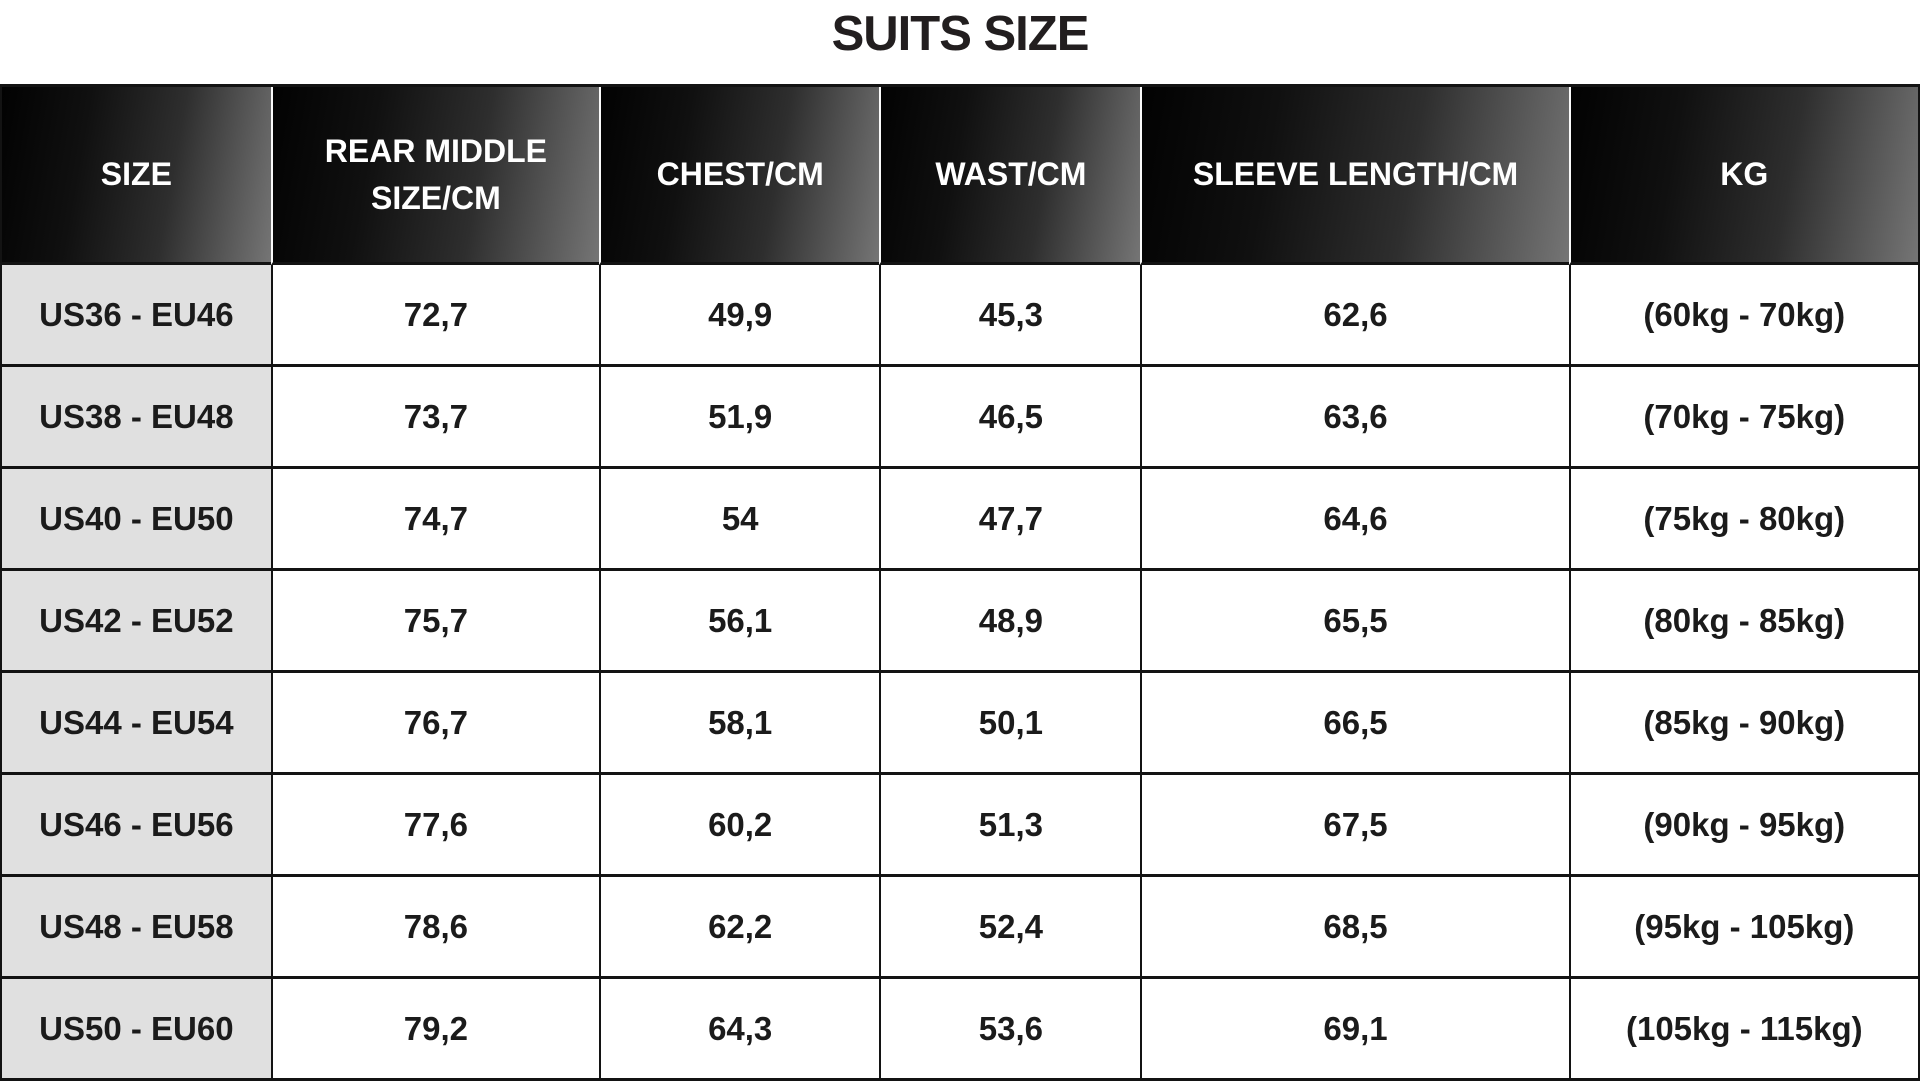 The height and width of the screenshot is (1081, 1920). What do you see at coordinates (435, 928) in the screenshot?
I see `value-cell: 78,6` at bounding box center [435, 928].